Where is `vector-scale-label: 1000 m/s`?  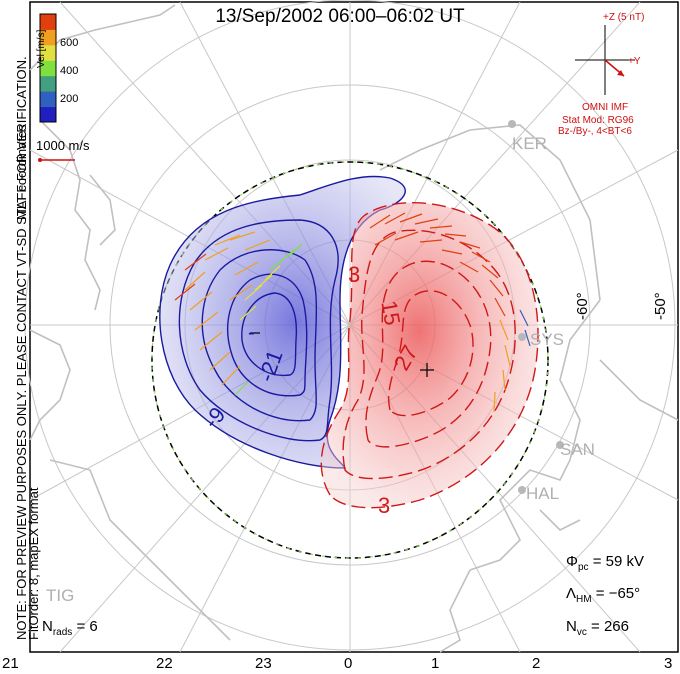 vector-scale-label: 1000 m/s is located at coordinates (63, 145).